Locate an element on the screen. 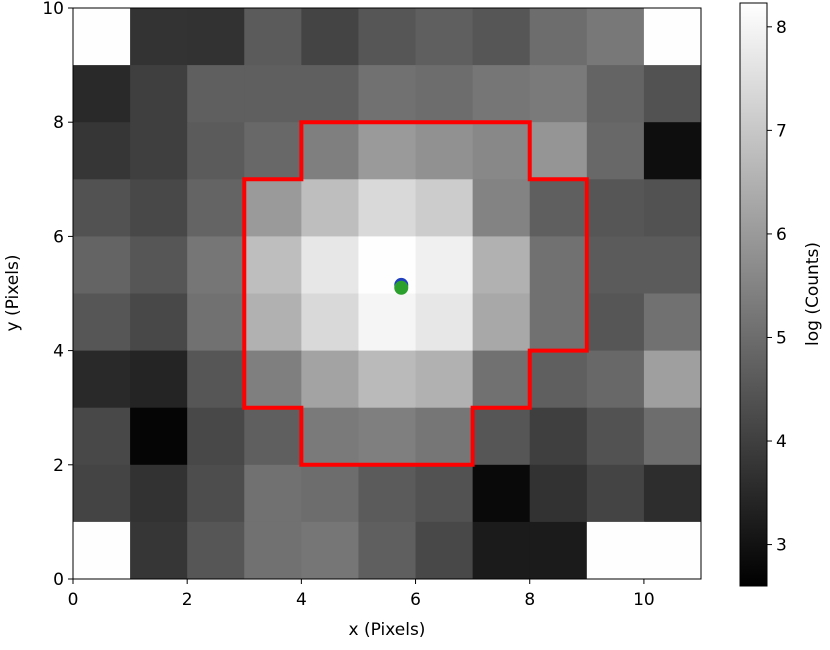 This screenshot has height=650, width=830. colorbar-tick-label: 4 is located at coordinates (781, 442).